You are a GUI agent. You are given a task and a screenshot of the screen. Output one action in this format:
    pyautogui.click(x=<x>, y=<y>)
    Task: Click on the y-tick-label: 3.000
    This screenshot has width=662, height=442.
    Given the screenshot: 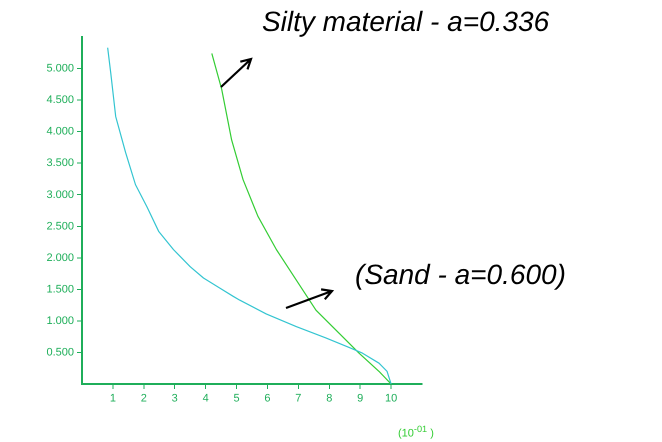 What is the action you would take?
    pyautogui.click(x=60, y=194)
    